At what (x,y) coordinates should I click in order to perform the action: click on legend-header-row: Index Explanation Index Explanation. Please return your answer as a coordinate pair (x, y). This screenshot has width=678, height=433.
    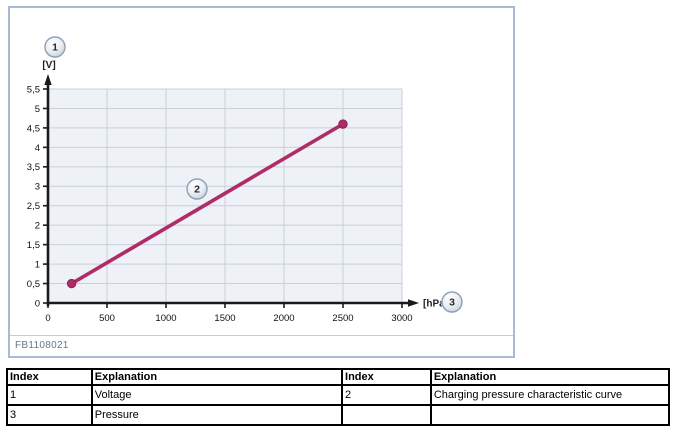
    Looking at the image, I should click on (338, 377).